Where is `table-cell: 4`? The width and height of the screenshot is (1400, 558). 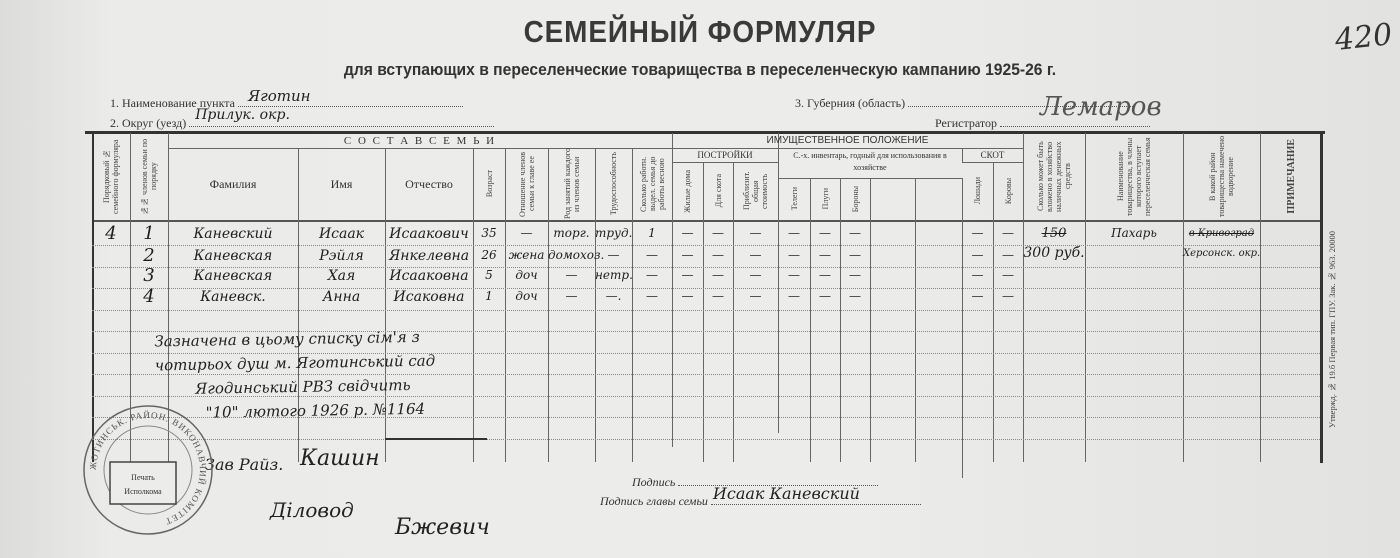 table-cell: 4 is located at coordinates (111, 233).